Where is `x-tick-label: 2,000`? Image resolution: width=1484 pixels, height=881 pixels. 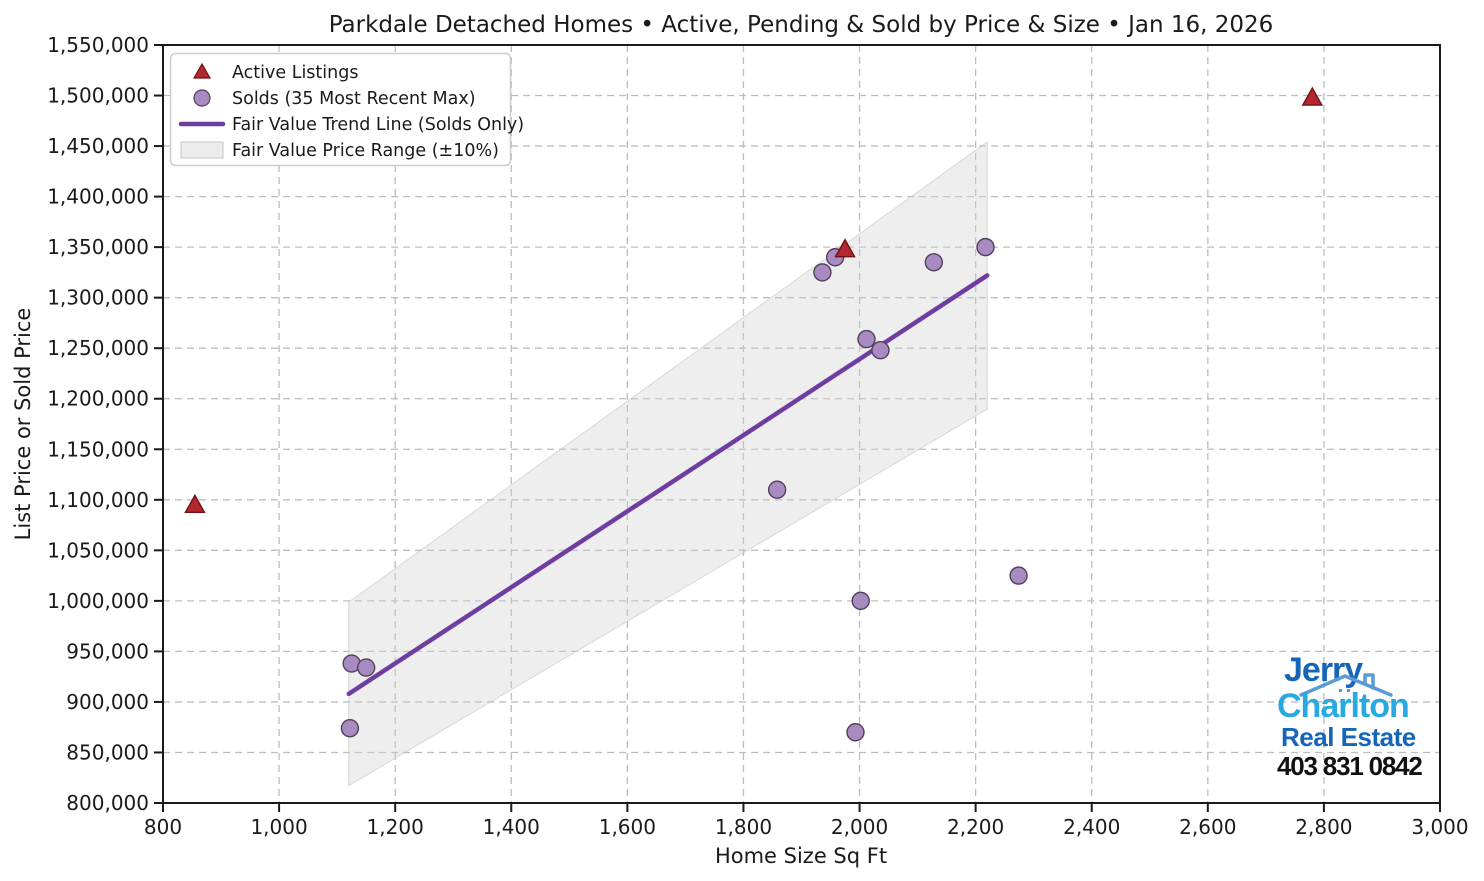 x-tick-label: 2,000 is located at coordinates (859, 827).